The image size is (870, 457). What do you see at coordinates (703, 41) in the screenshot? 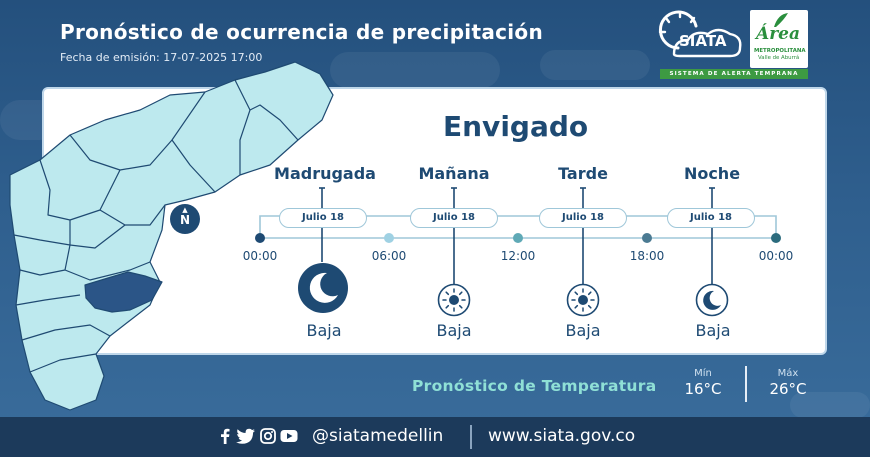
I see `siata-logo-text: SIATA` at bounding box center [703, 41].